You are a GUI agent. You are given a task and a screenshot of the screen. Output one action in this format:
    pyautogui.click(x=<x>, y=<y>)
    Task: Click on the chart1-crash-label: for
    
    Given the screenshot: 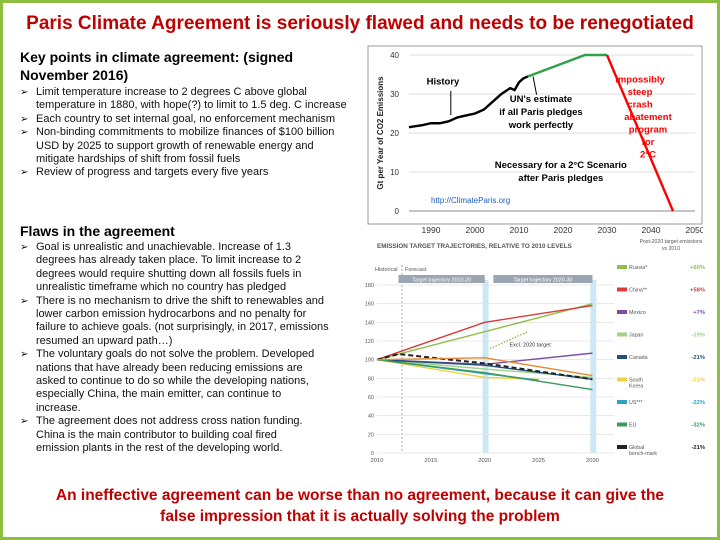 What is the action you would take?
    pyautogui.click(x=648, y=142)
    